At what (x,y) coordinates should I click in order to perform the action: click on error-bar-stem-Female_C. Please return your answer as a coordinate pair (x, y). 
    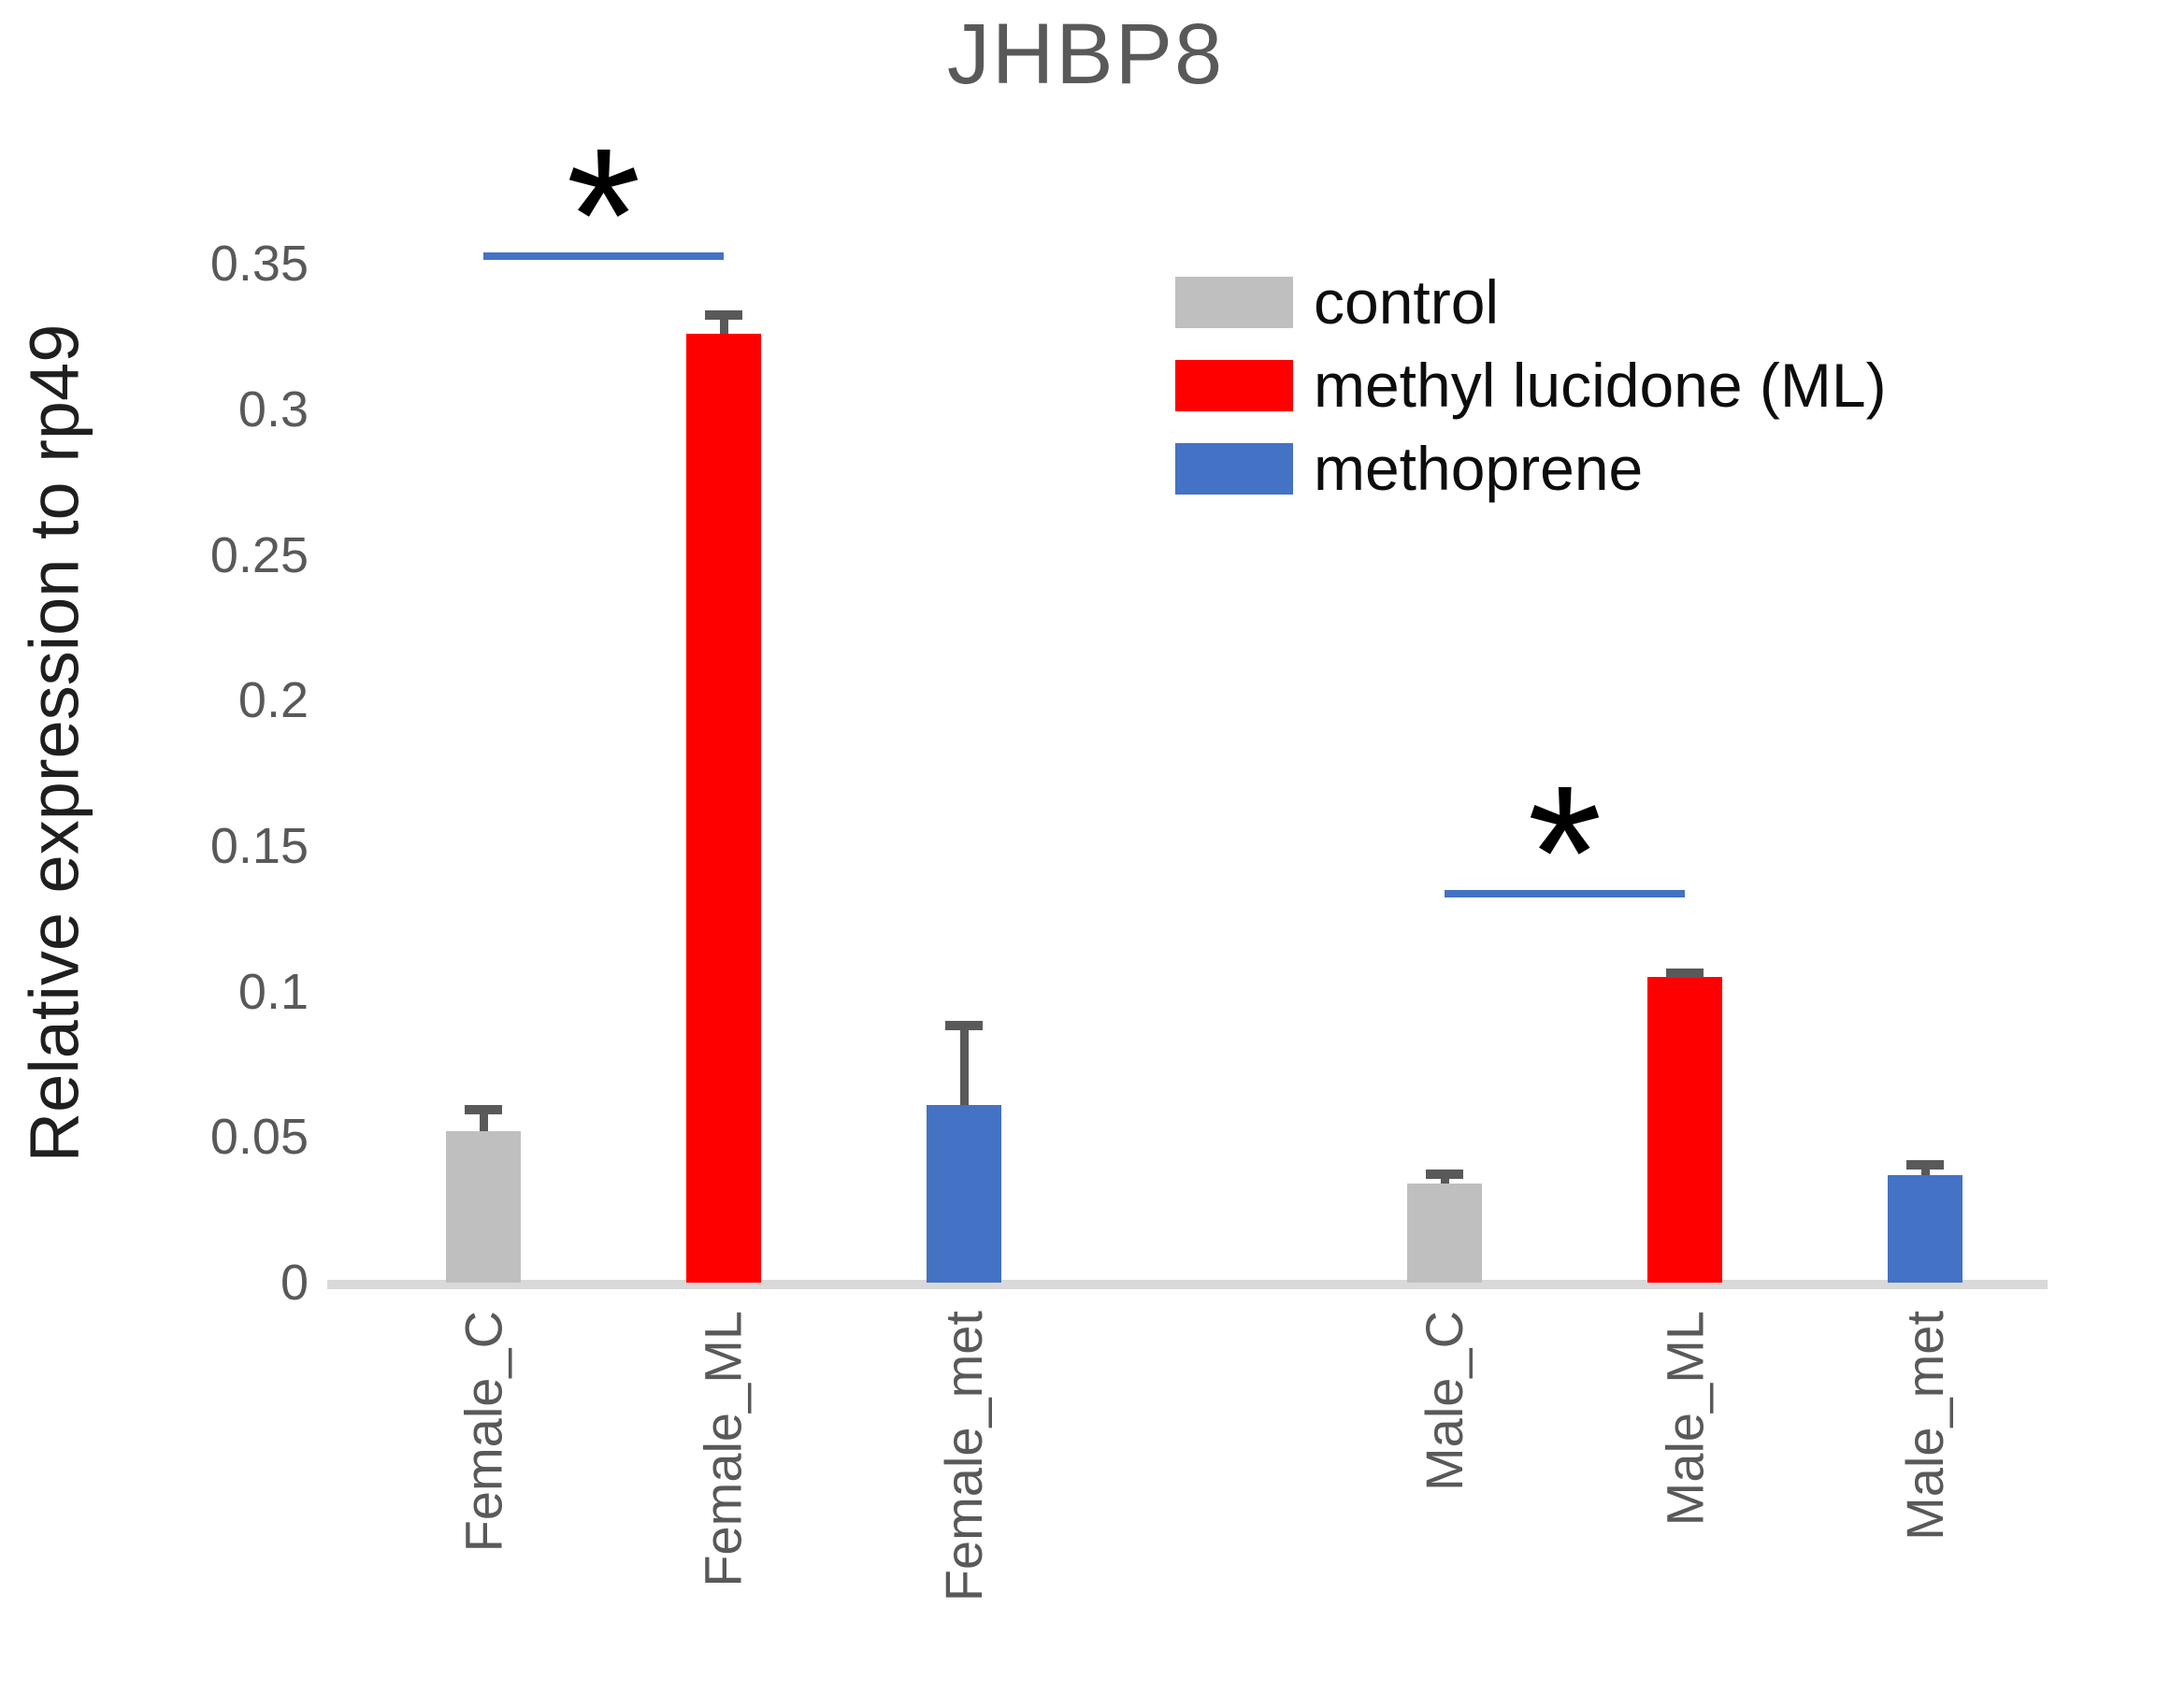
    Looking at the image, I should click on (484, 1118).